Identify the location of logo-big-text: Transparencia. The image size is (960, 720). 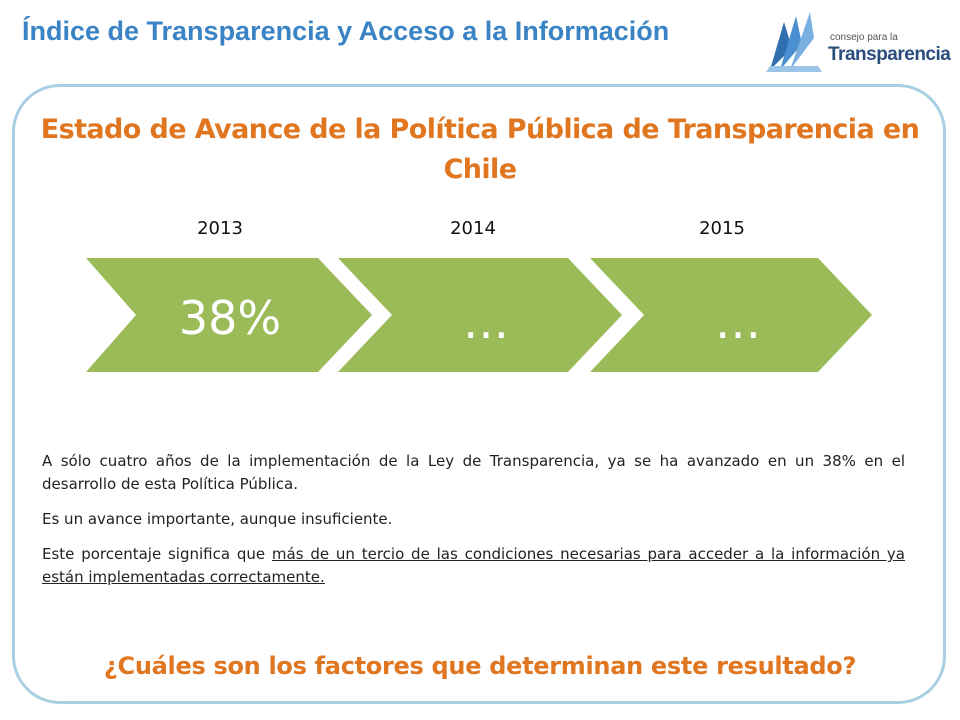
(889, 54).